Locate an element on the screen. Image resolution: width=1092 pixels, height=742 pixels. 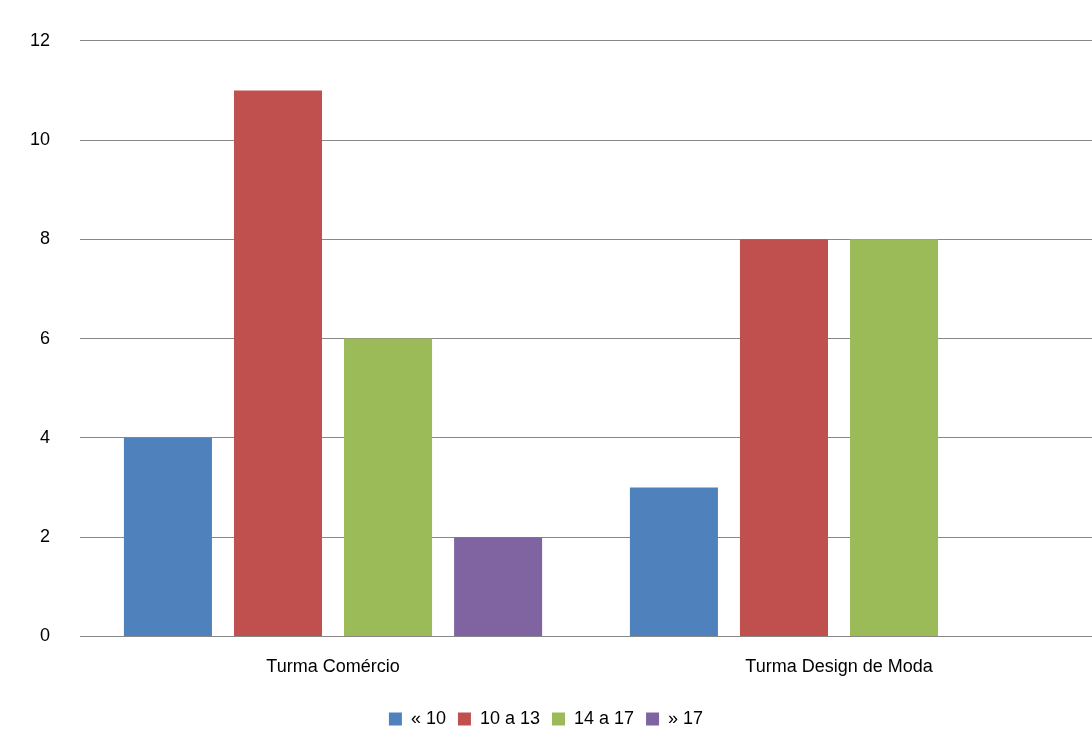
y-tick-label: 8 is located at coordinates (45, 238).